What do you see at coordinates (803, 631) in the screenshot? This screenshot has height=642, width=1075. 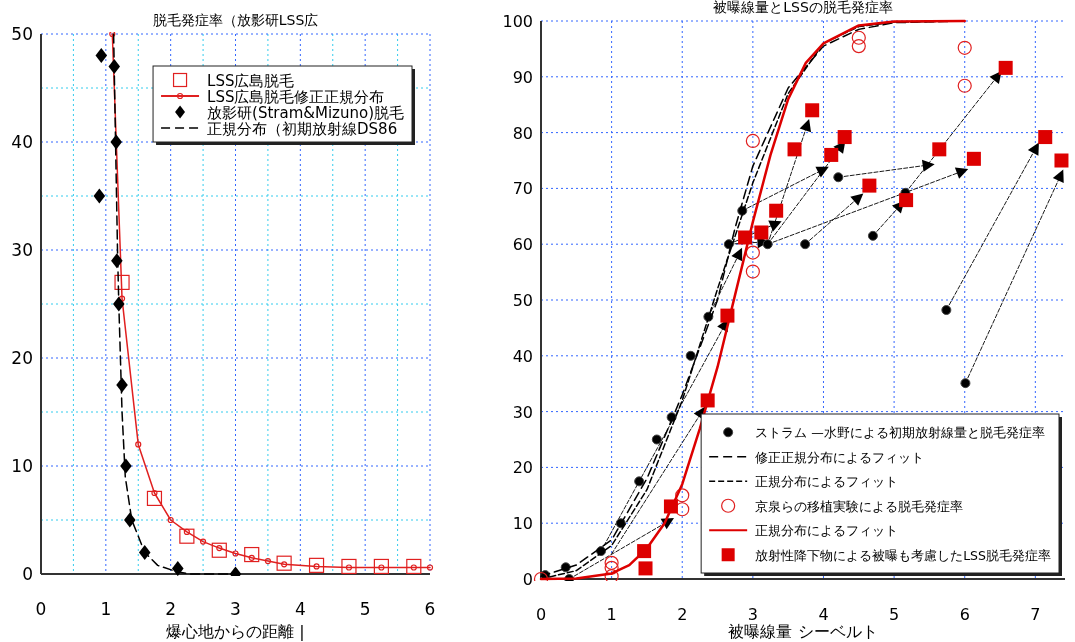 I see `x-axis-title: 被曝線量 シーベルト` at bounding box center [803, 631].